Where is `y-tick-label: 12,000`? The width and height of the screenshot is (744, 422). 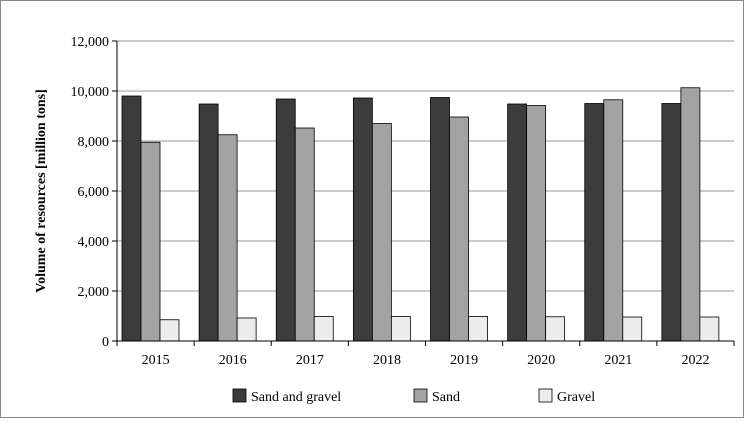
y-tick-label: 12,000 is located at coordinates (90, 42).